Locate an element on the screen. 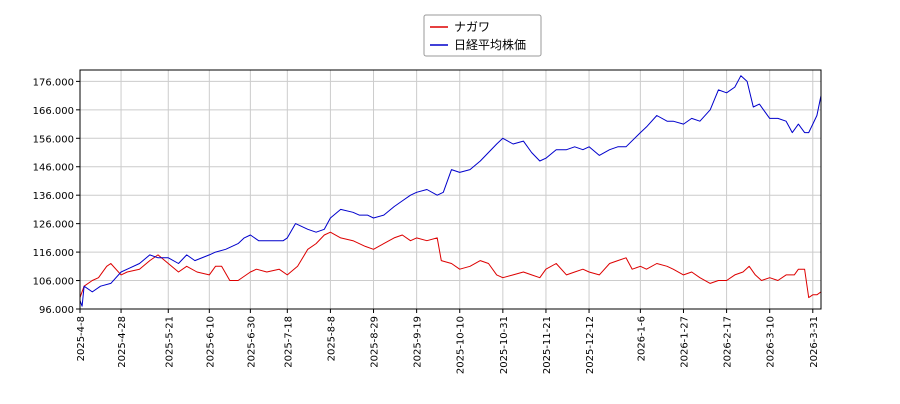  y-tick-label: 176.000 is located at coordinates (53, 82).